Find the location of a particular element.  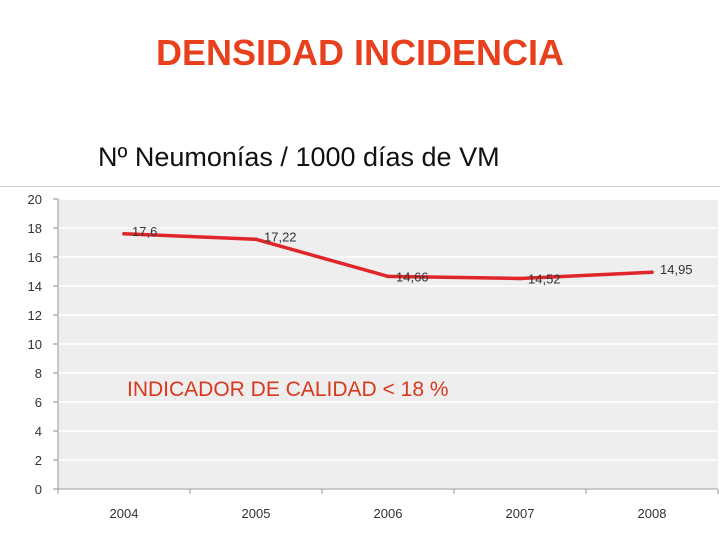

data-label-2008: 14,95 is located at coordinates (676, 269).